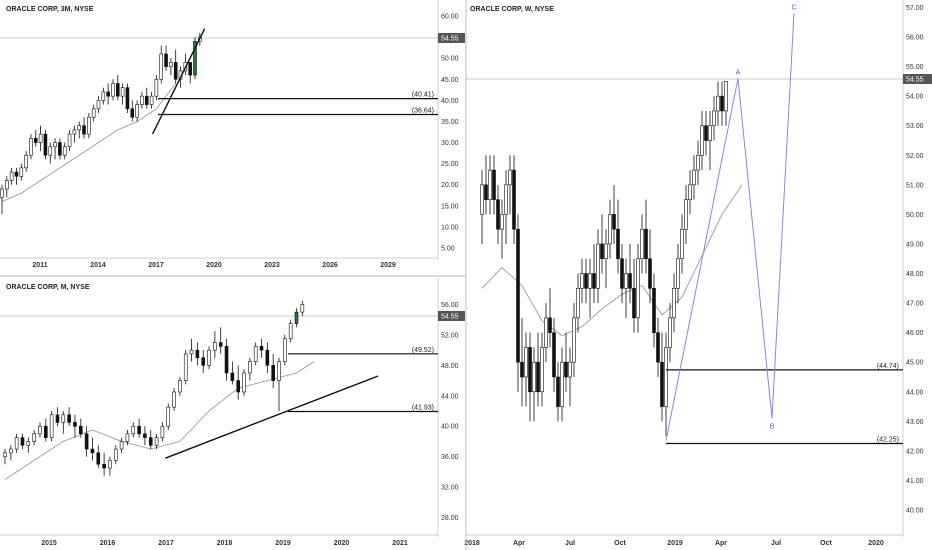 The image size is (932, 550). What do you see at coordinates (330, 265) in the screenshot?
I see `x-tick-label: 2026` at bounding box center [330, 265].